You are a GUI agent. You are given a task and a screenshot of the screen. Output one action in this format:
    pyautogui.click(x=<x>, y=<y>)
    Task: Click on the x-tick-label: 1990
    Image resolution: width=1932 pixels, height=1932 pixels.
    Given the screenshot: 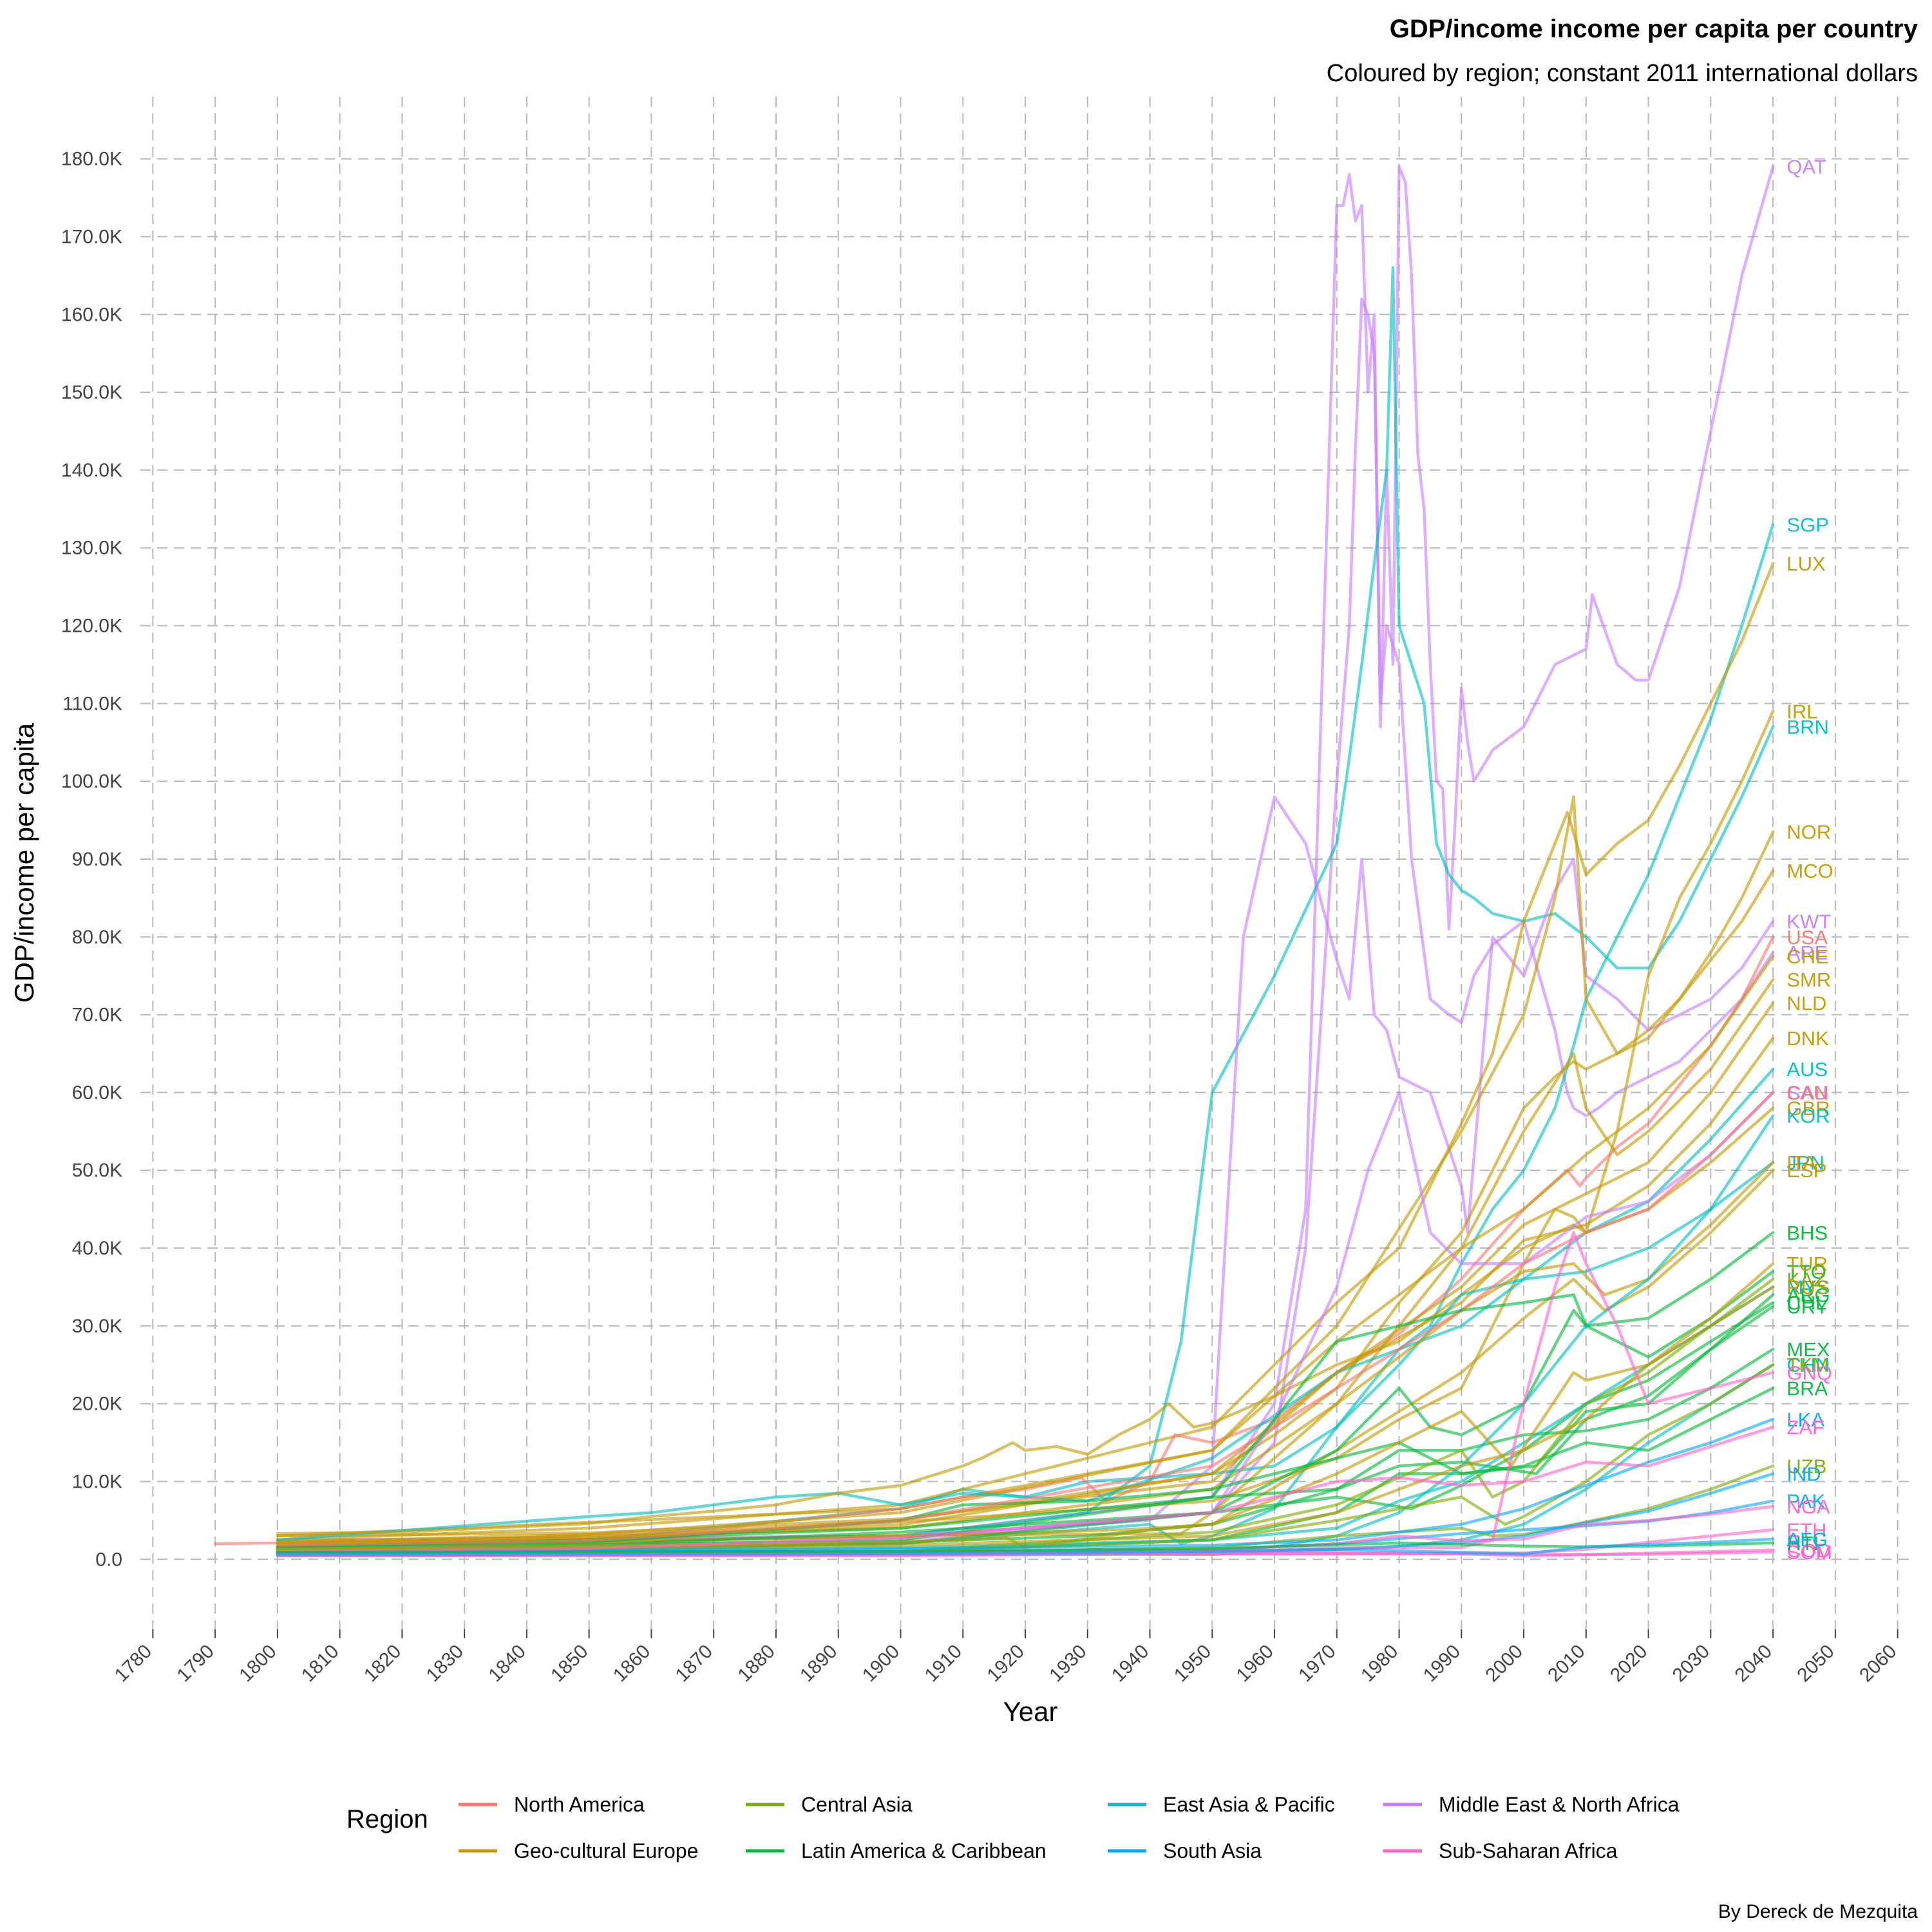 What is the action you would take?
    pyautogui.click(x=1442, y=1664)
    